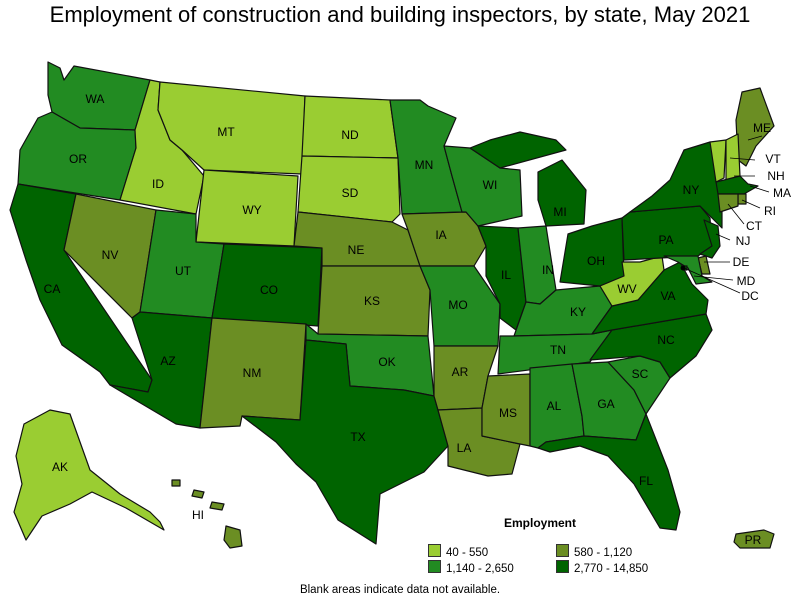 The height and width of the screenshot is (600, 800). I want to click on state-nh, so click(733, 157).